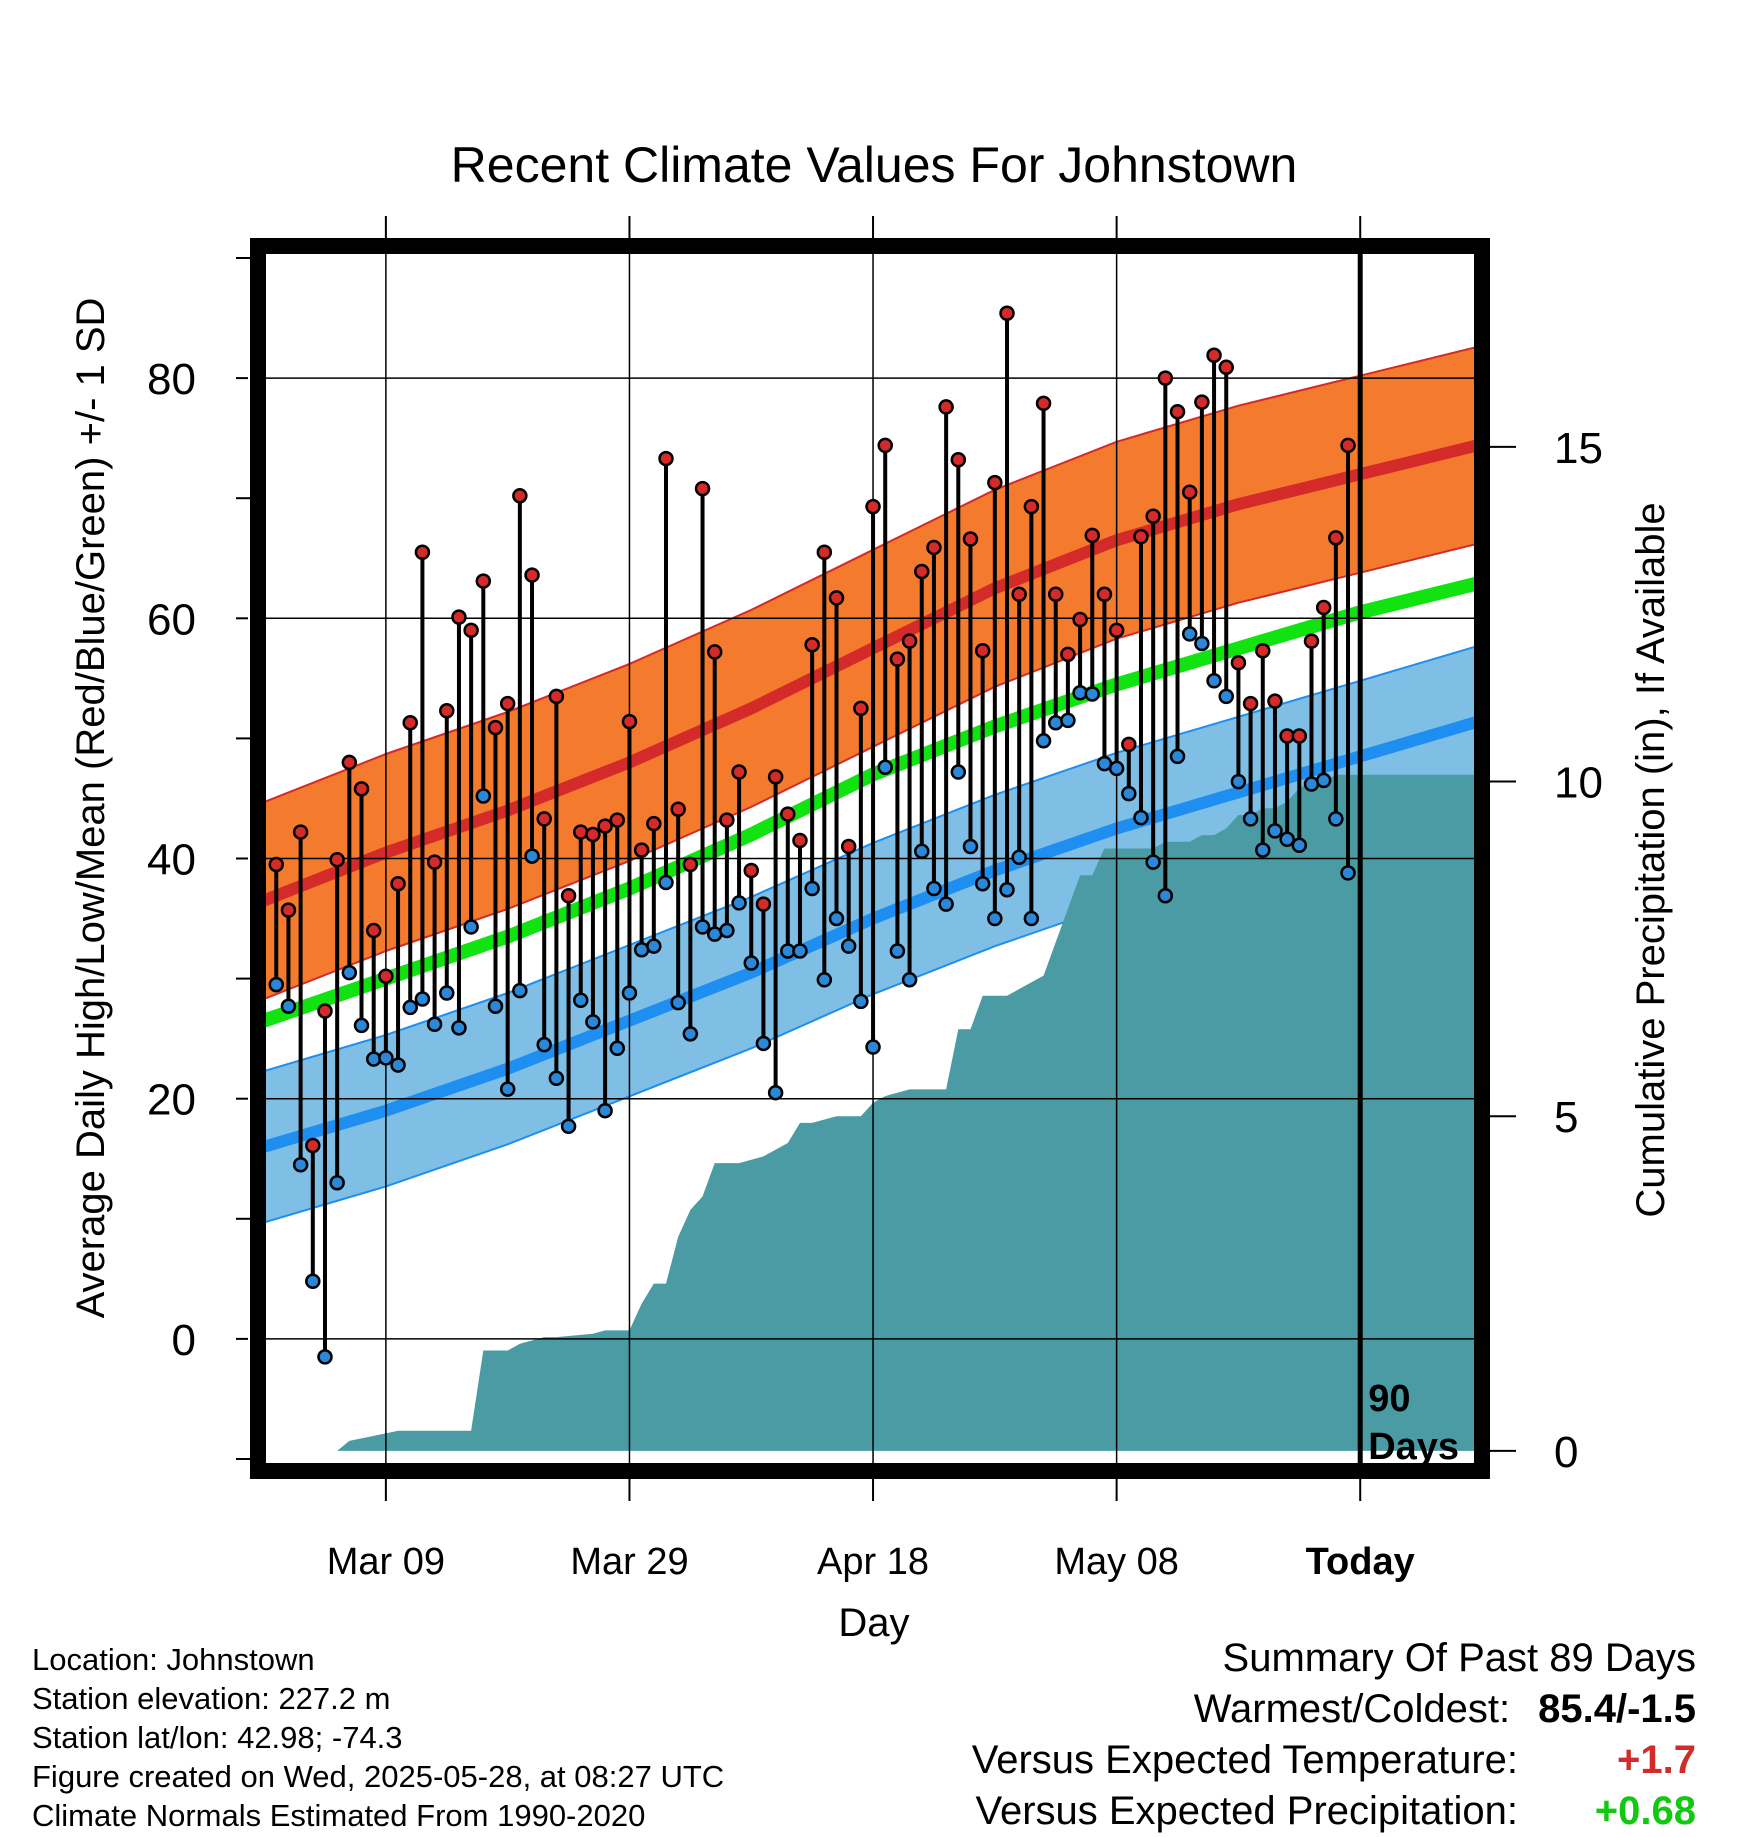  Describe the element at coordinates (1334, 1760) in the screenshot. I see `summary-temp-row: Versus Expected Temperature: +1.7` at that location.